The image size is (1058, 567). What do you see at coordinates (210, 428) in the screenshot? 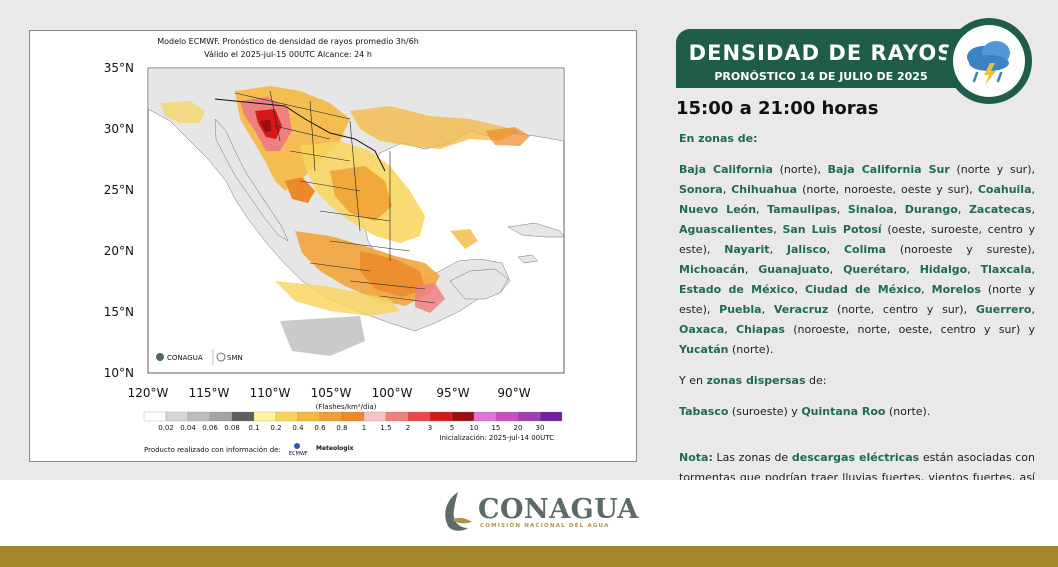
I see `colorbar-label: 0.06` at bounding box center [210, 428].